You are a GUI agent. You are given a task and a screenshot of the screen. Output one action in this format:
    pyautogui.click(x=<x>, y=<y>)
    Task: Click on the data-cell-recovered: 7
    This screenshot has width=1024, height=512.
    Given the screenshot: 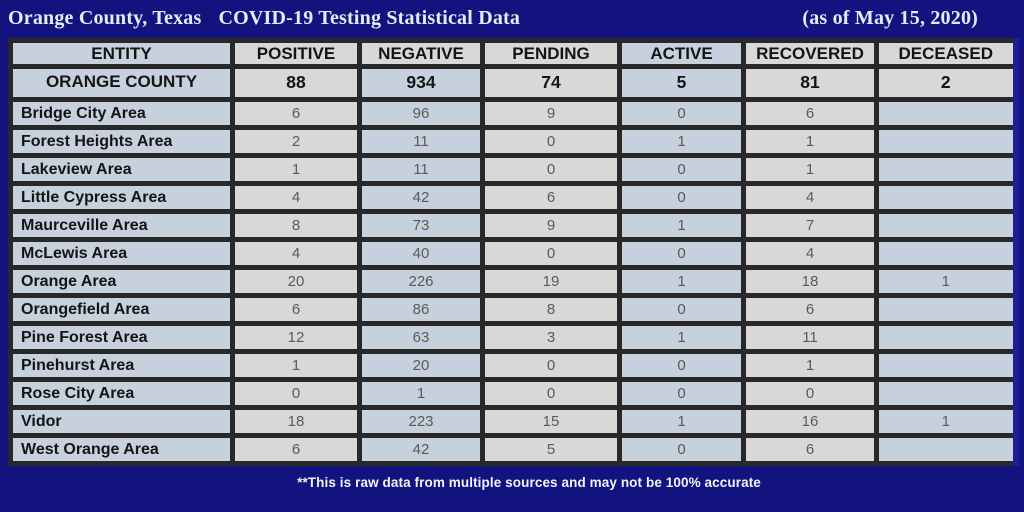 What is the action you would take?
    pyautogui.click(x=810, y=225)
    